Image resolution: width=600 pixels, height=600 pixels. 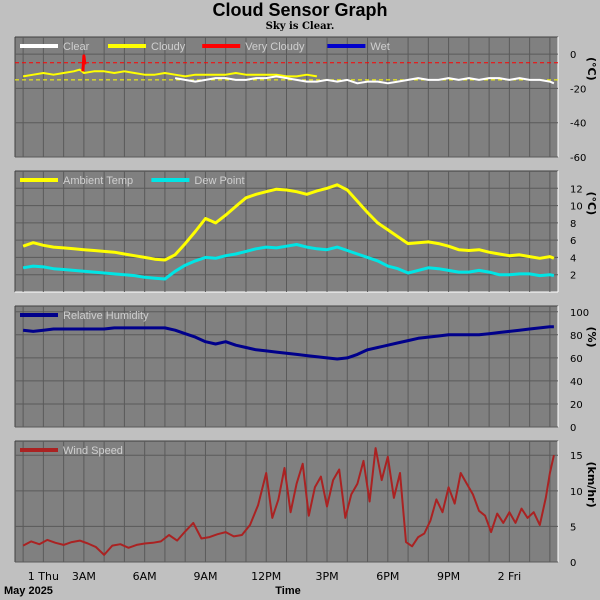 I want to click on temp-ytick-label: 12, so click(x=576, y=189).